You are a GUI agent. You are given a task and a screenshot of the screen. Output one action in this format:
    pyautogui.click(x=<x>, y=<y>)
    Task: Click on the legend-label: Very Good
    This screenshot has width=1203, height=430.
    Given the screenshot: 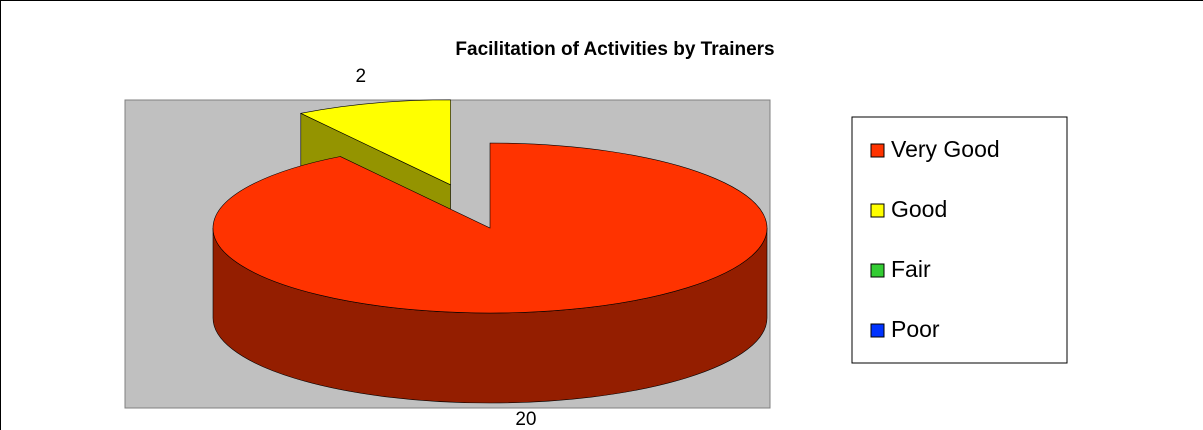 What is the action you would take?
    pyautogui.click(x=945, y=149)
    